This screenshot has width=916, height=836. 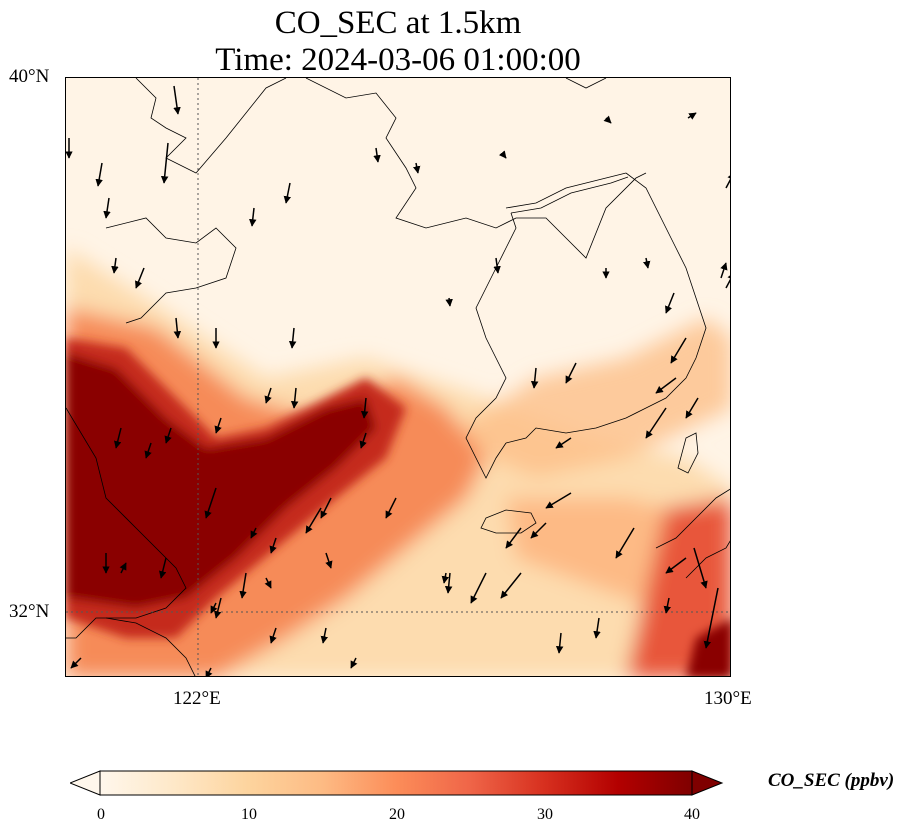 I want to click on colorbar-label: CO_SEC (ppbv), so click(x=831, y=780).